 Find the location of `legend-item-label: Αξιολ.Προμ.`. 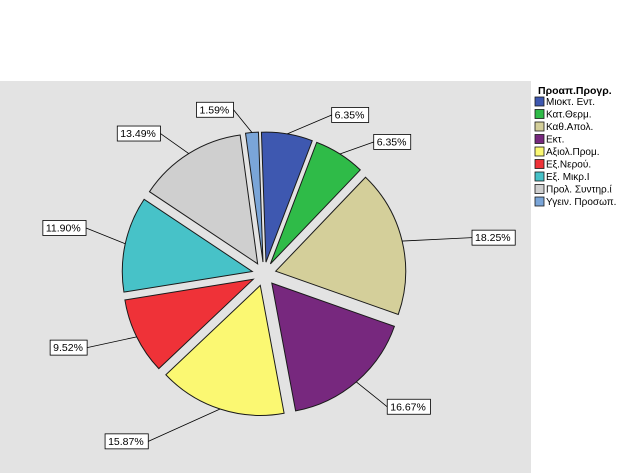

legend-item-label: Αξιολ.Προμ. is located at coordinates (573, 152).